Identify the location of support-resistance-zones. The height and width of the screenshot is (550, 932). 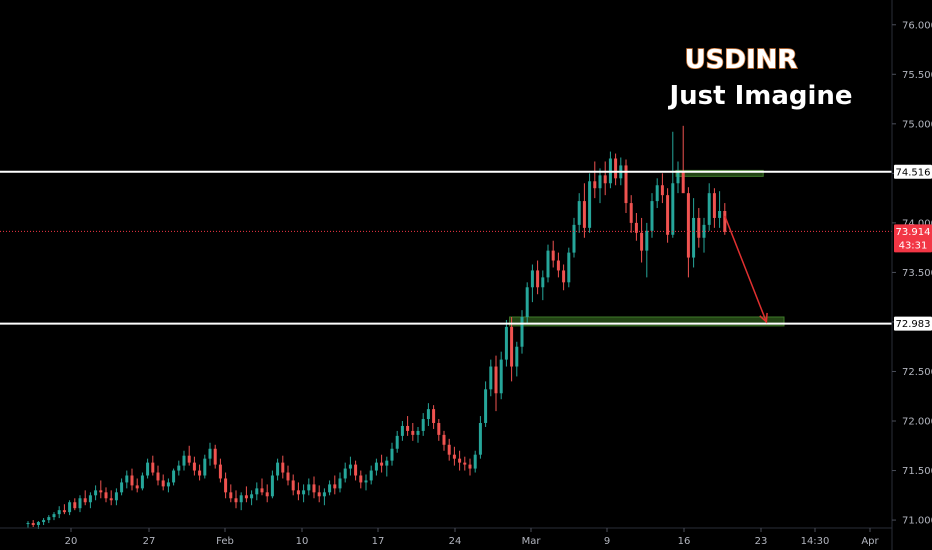
(647, 248).